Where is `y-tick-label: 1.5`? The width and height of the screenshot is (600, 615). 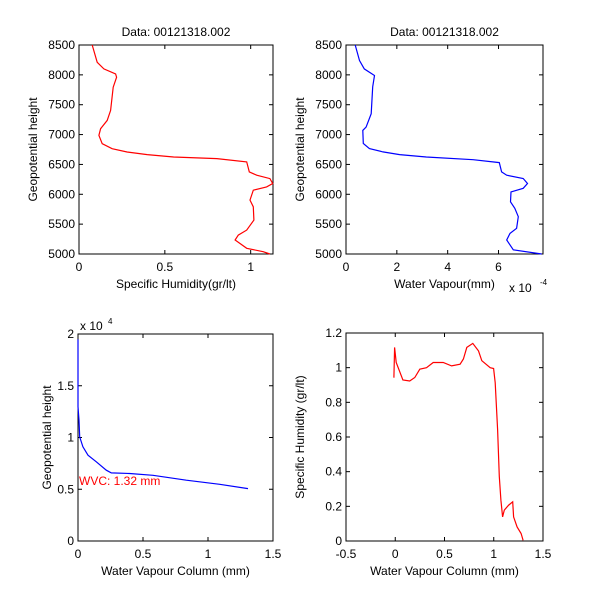
y-tick-label: 1.5 is located at coordinates (65, 386).